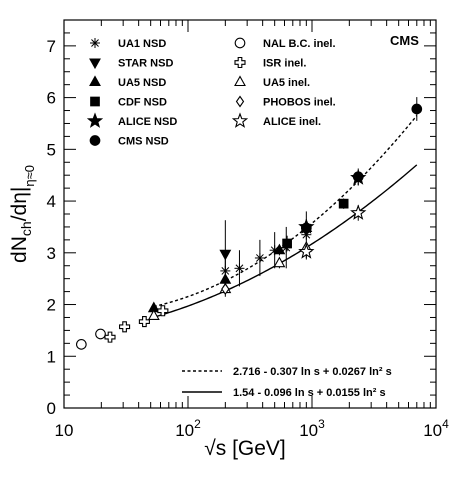 This screenshot has height=479, width=457. What do you see at coordinates (22, 214) in the screenshot?
I see `y-axis-title: dNch/dη|η≈0` at bounding box center [22, 214].